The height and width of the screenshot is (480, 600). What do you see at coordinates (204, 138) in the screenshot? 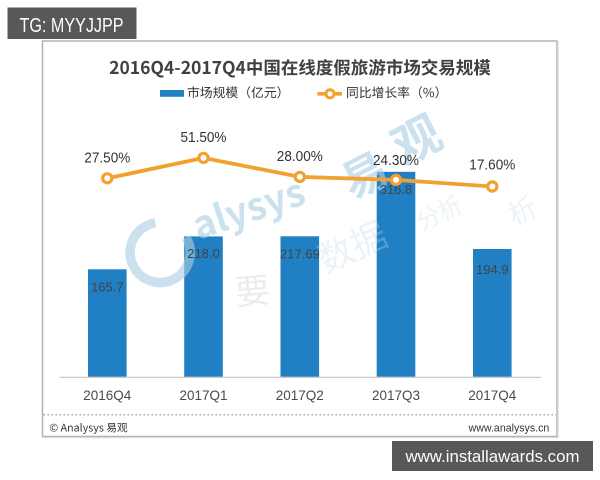
I see `svg-text: 51.50%` at bounding box center [204, 138].